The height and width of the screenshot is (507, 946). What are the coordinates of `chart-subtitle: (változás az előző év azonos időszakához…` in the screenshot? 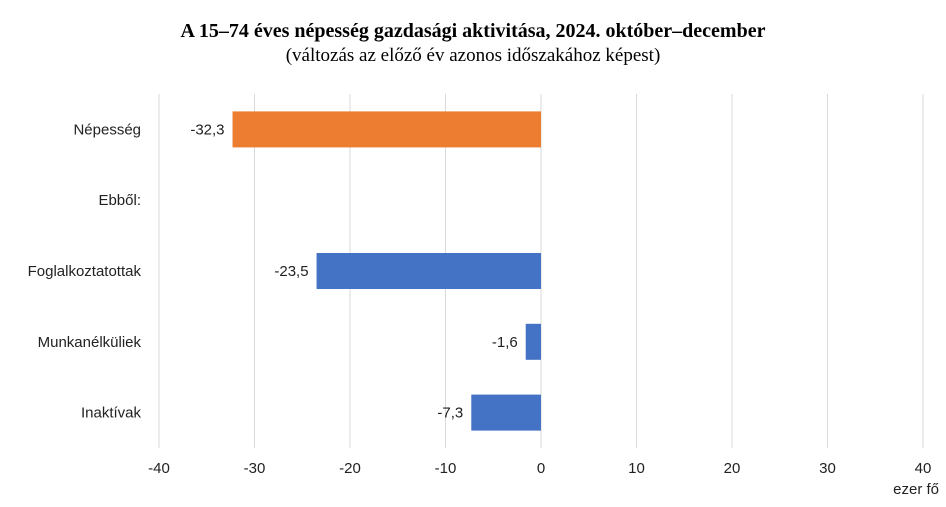 It's located at (473, 55).